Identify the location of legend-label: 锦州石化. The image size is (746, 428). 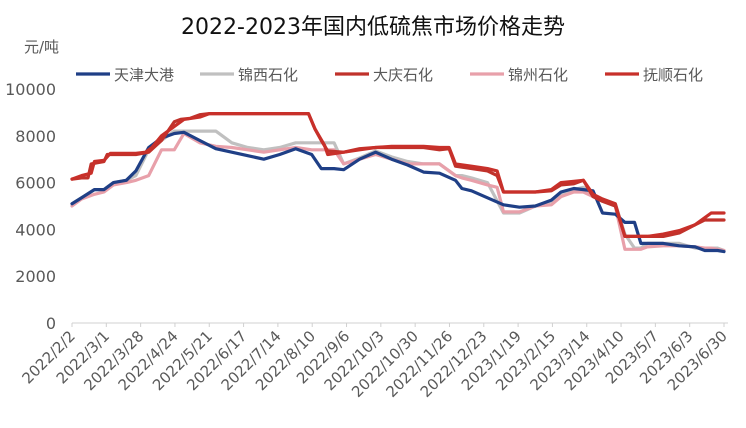
(538, 75).